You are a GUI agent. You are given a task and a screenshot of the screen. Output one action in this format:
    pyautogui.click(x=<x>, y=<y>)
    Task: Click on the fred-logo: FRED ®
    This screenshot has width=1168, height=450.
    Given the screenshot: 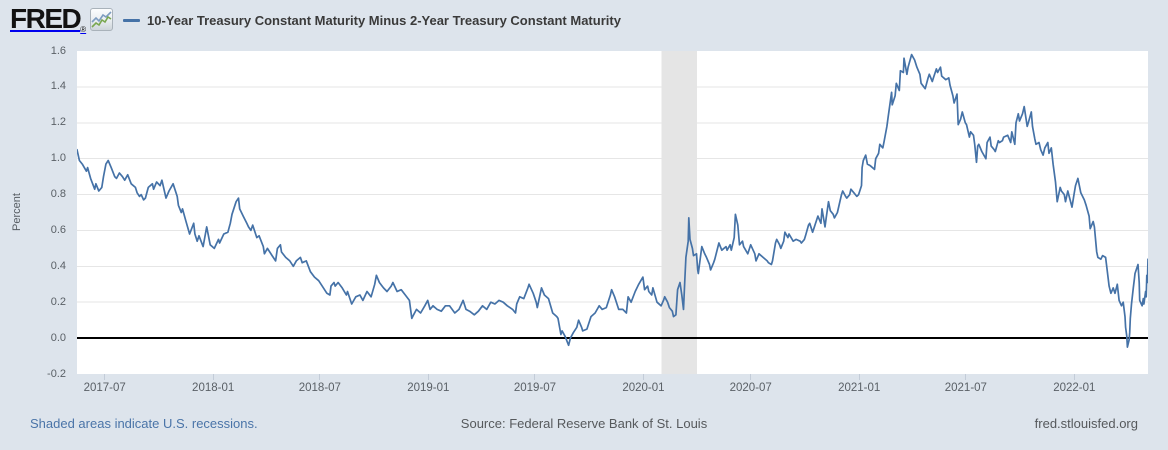 What is the action you would take?
    pyautogui.click(x=62, y=18)
    